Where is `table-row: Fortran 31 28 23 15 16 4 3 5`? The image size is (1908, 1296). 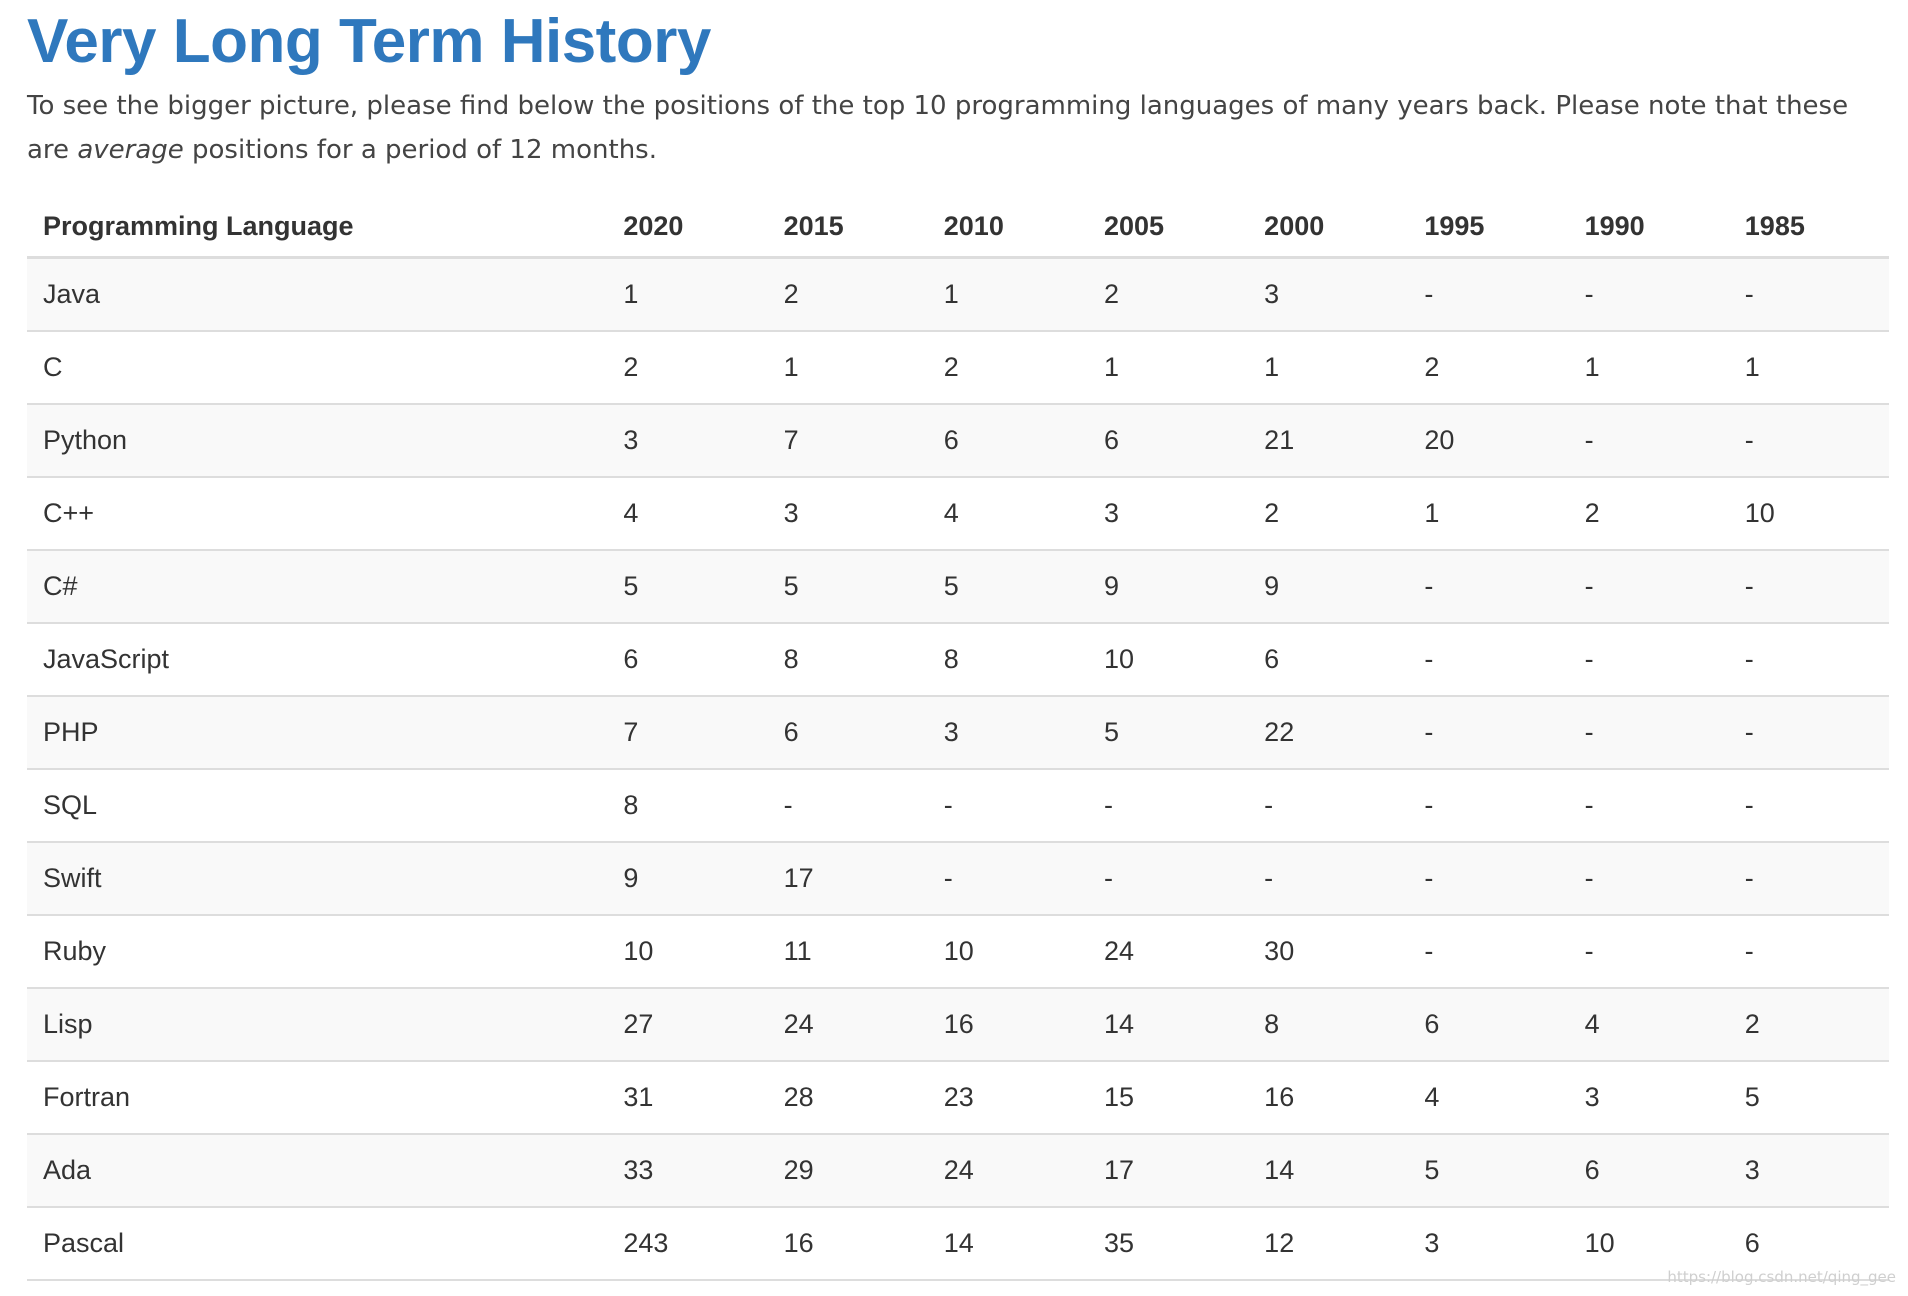
table-row: Fortran 31 28 23 15 16 4 3 5 is located at coordinates (958, 1098).